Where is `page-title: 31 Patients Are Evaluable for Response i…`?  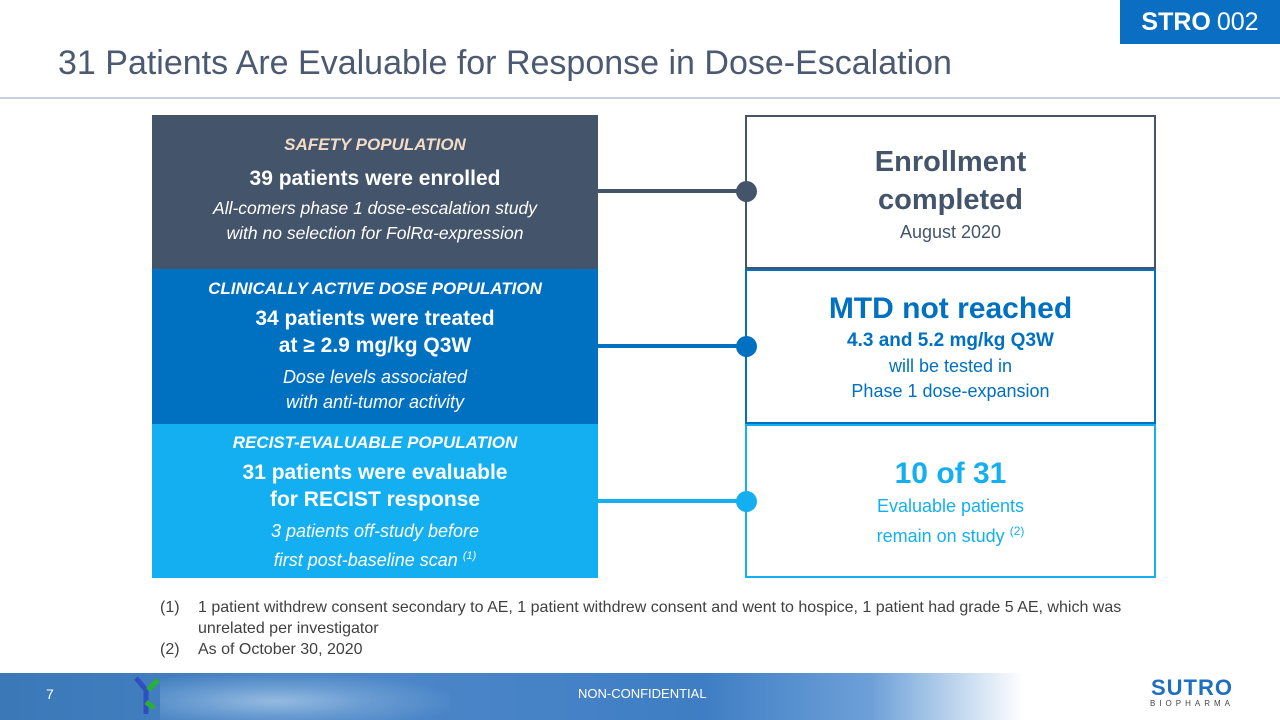
page-title: 31 Patients Are Evaluable for Response i… is located at coordinates (505, 63).